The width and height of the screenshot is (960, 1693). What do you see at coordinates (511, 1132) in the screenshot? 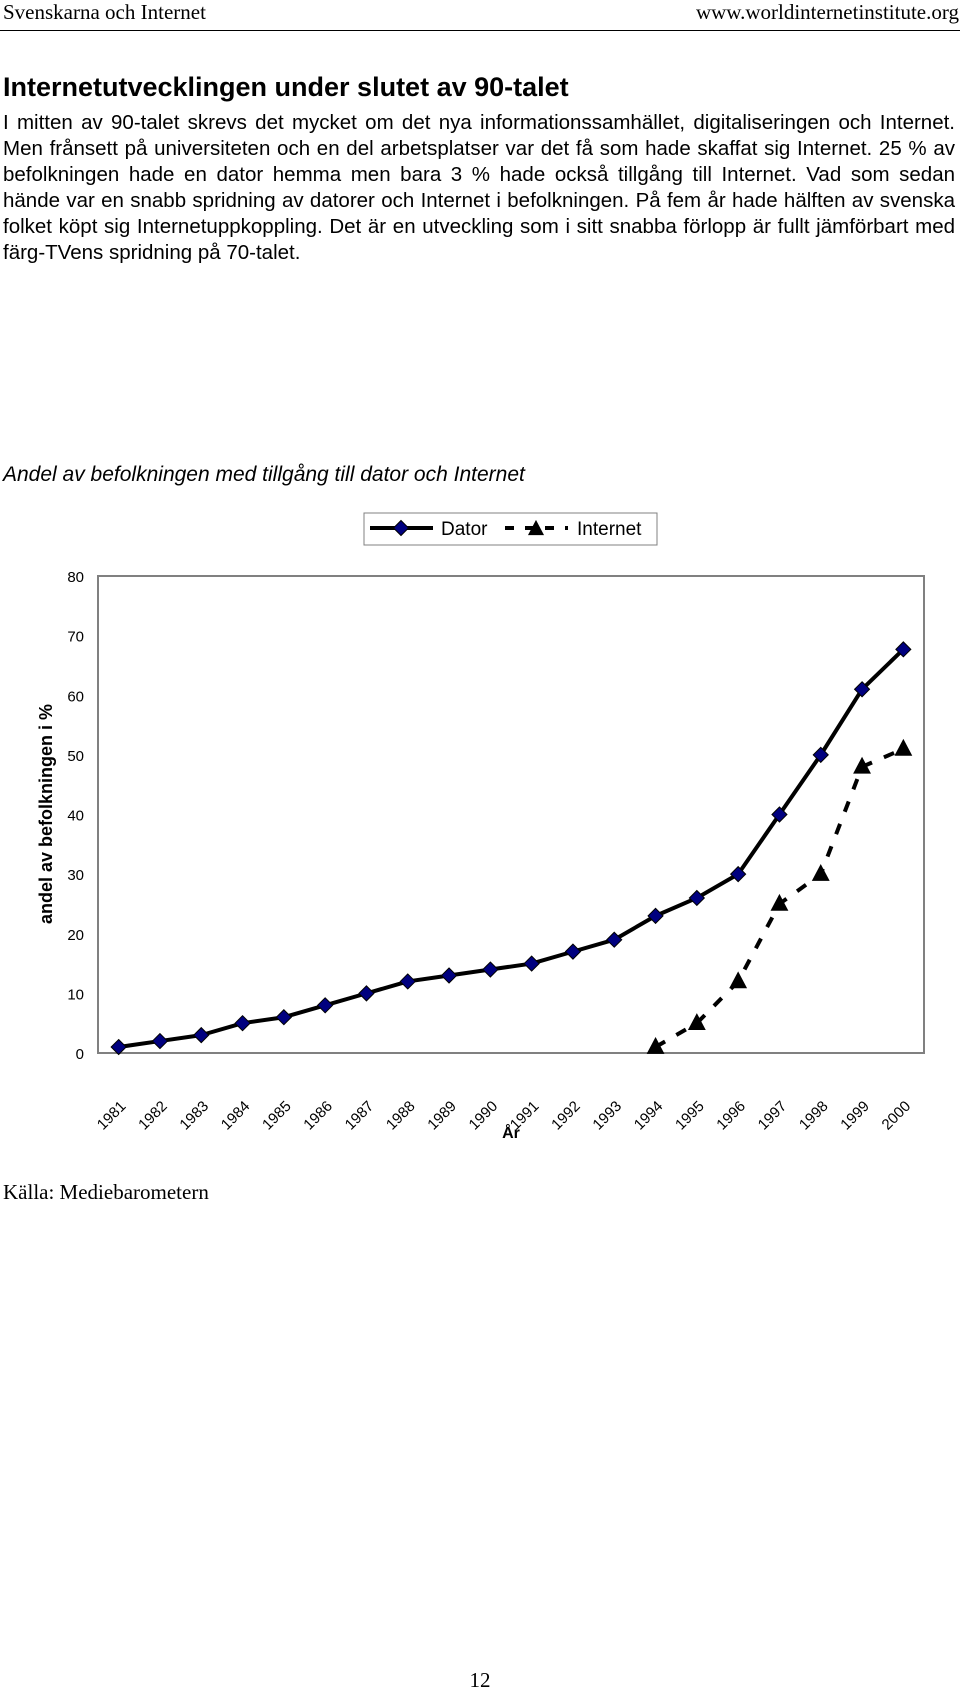
I see `x-axis-label: År` at bounding box center [511, 1132].